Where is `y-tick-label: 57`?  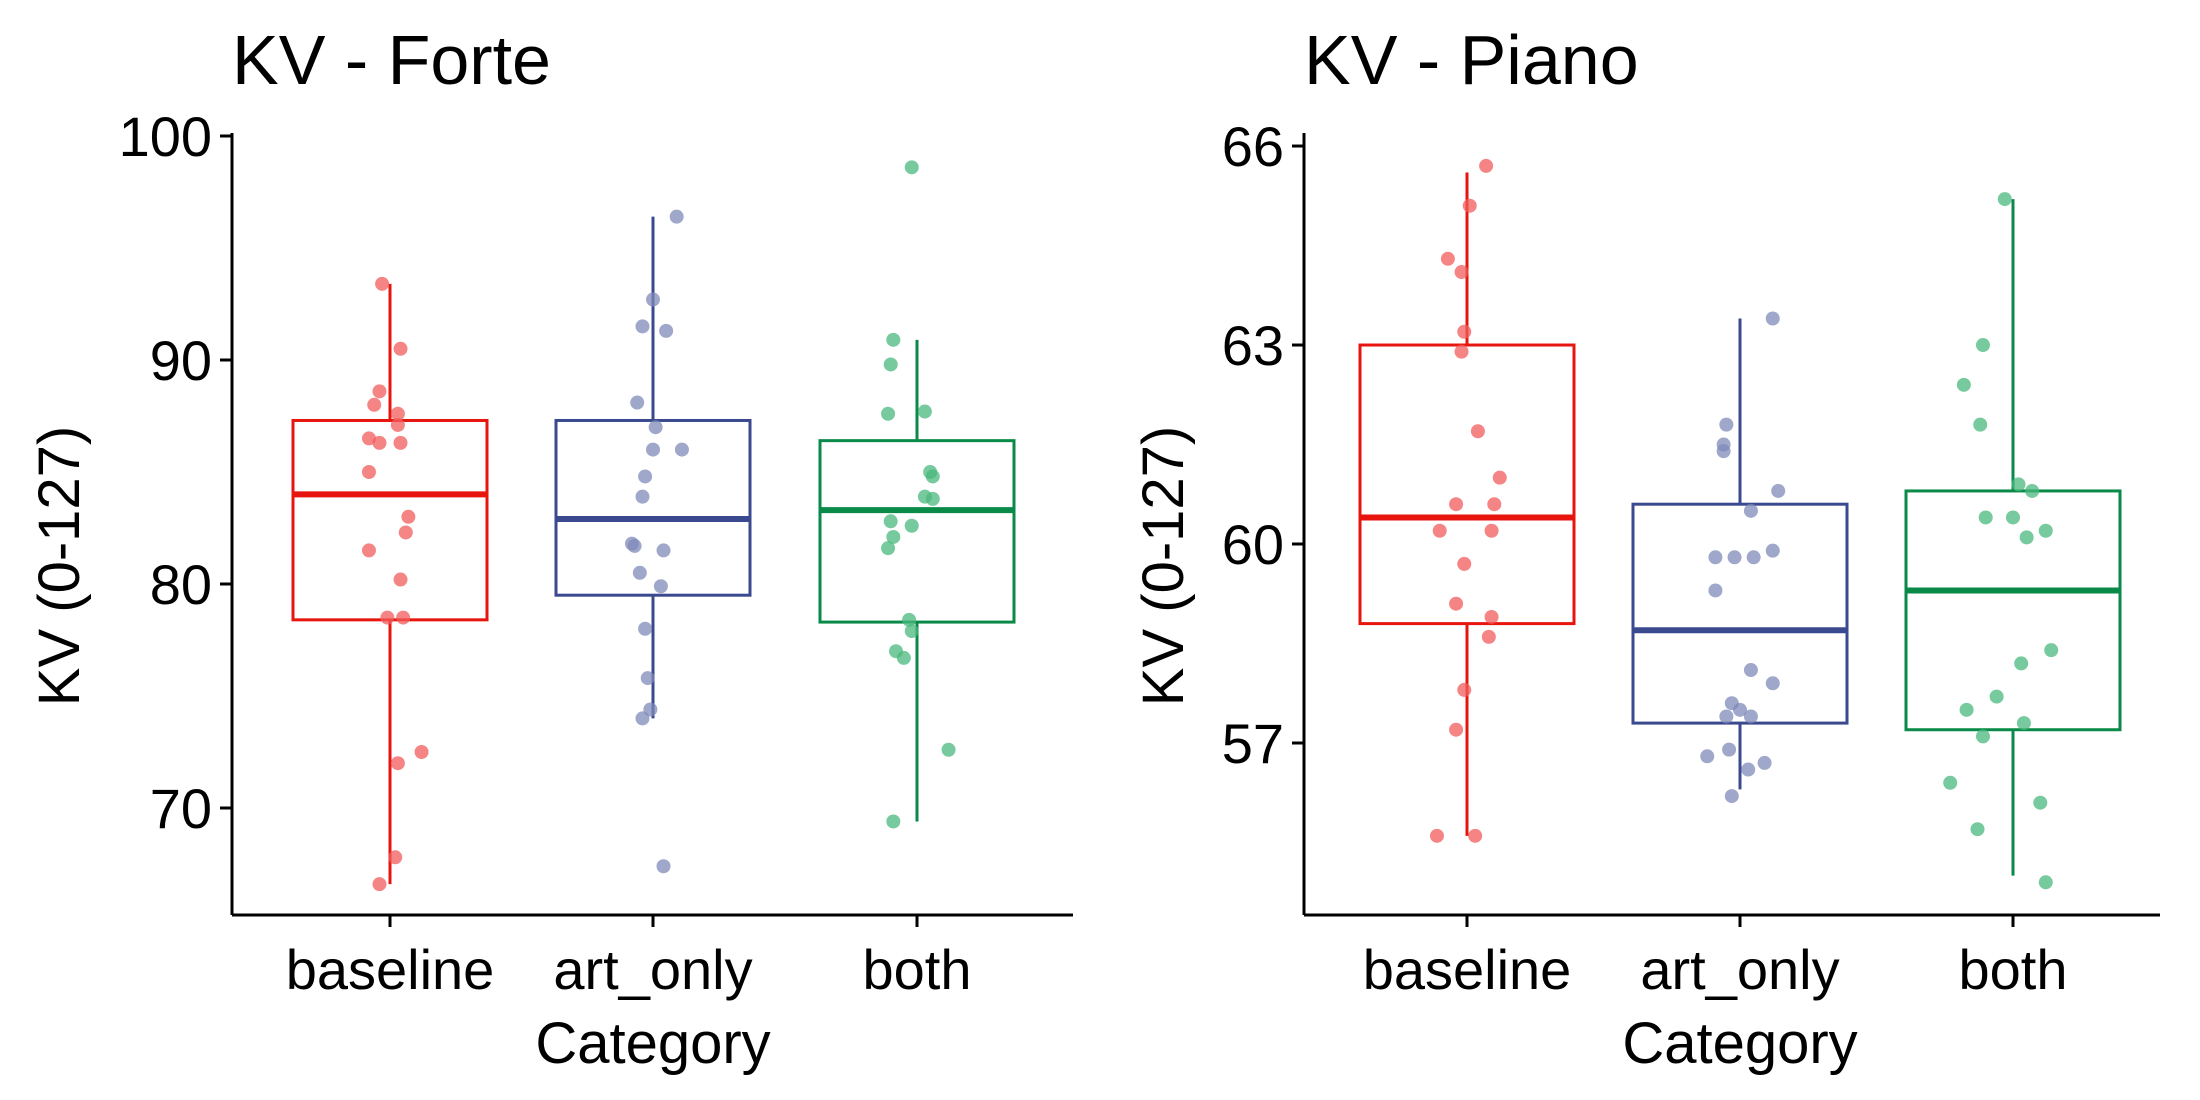
y-tick-label: 57 is located at coordinates (1253, 743).